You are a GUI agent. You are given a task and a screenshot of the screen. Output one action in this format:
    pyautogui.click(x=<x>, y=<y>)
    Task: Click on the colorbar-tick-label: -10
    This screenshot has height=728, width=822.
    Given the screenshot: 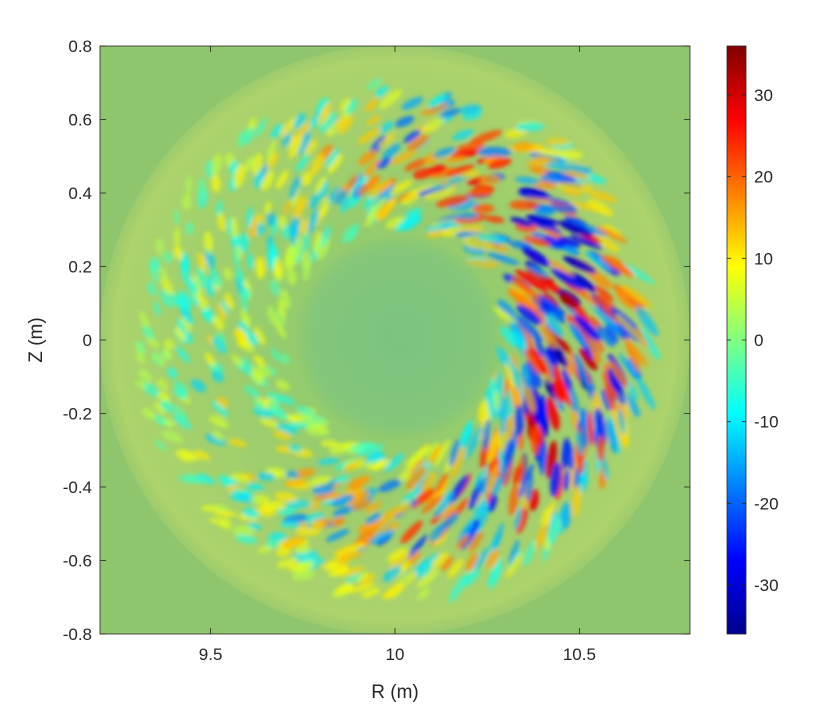 What is the action you would take?
    pyautogui.click(x=766, y=422)
    